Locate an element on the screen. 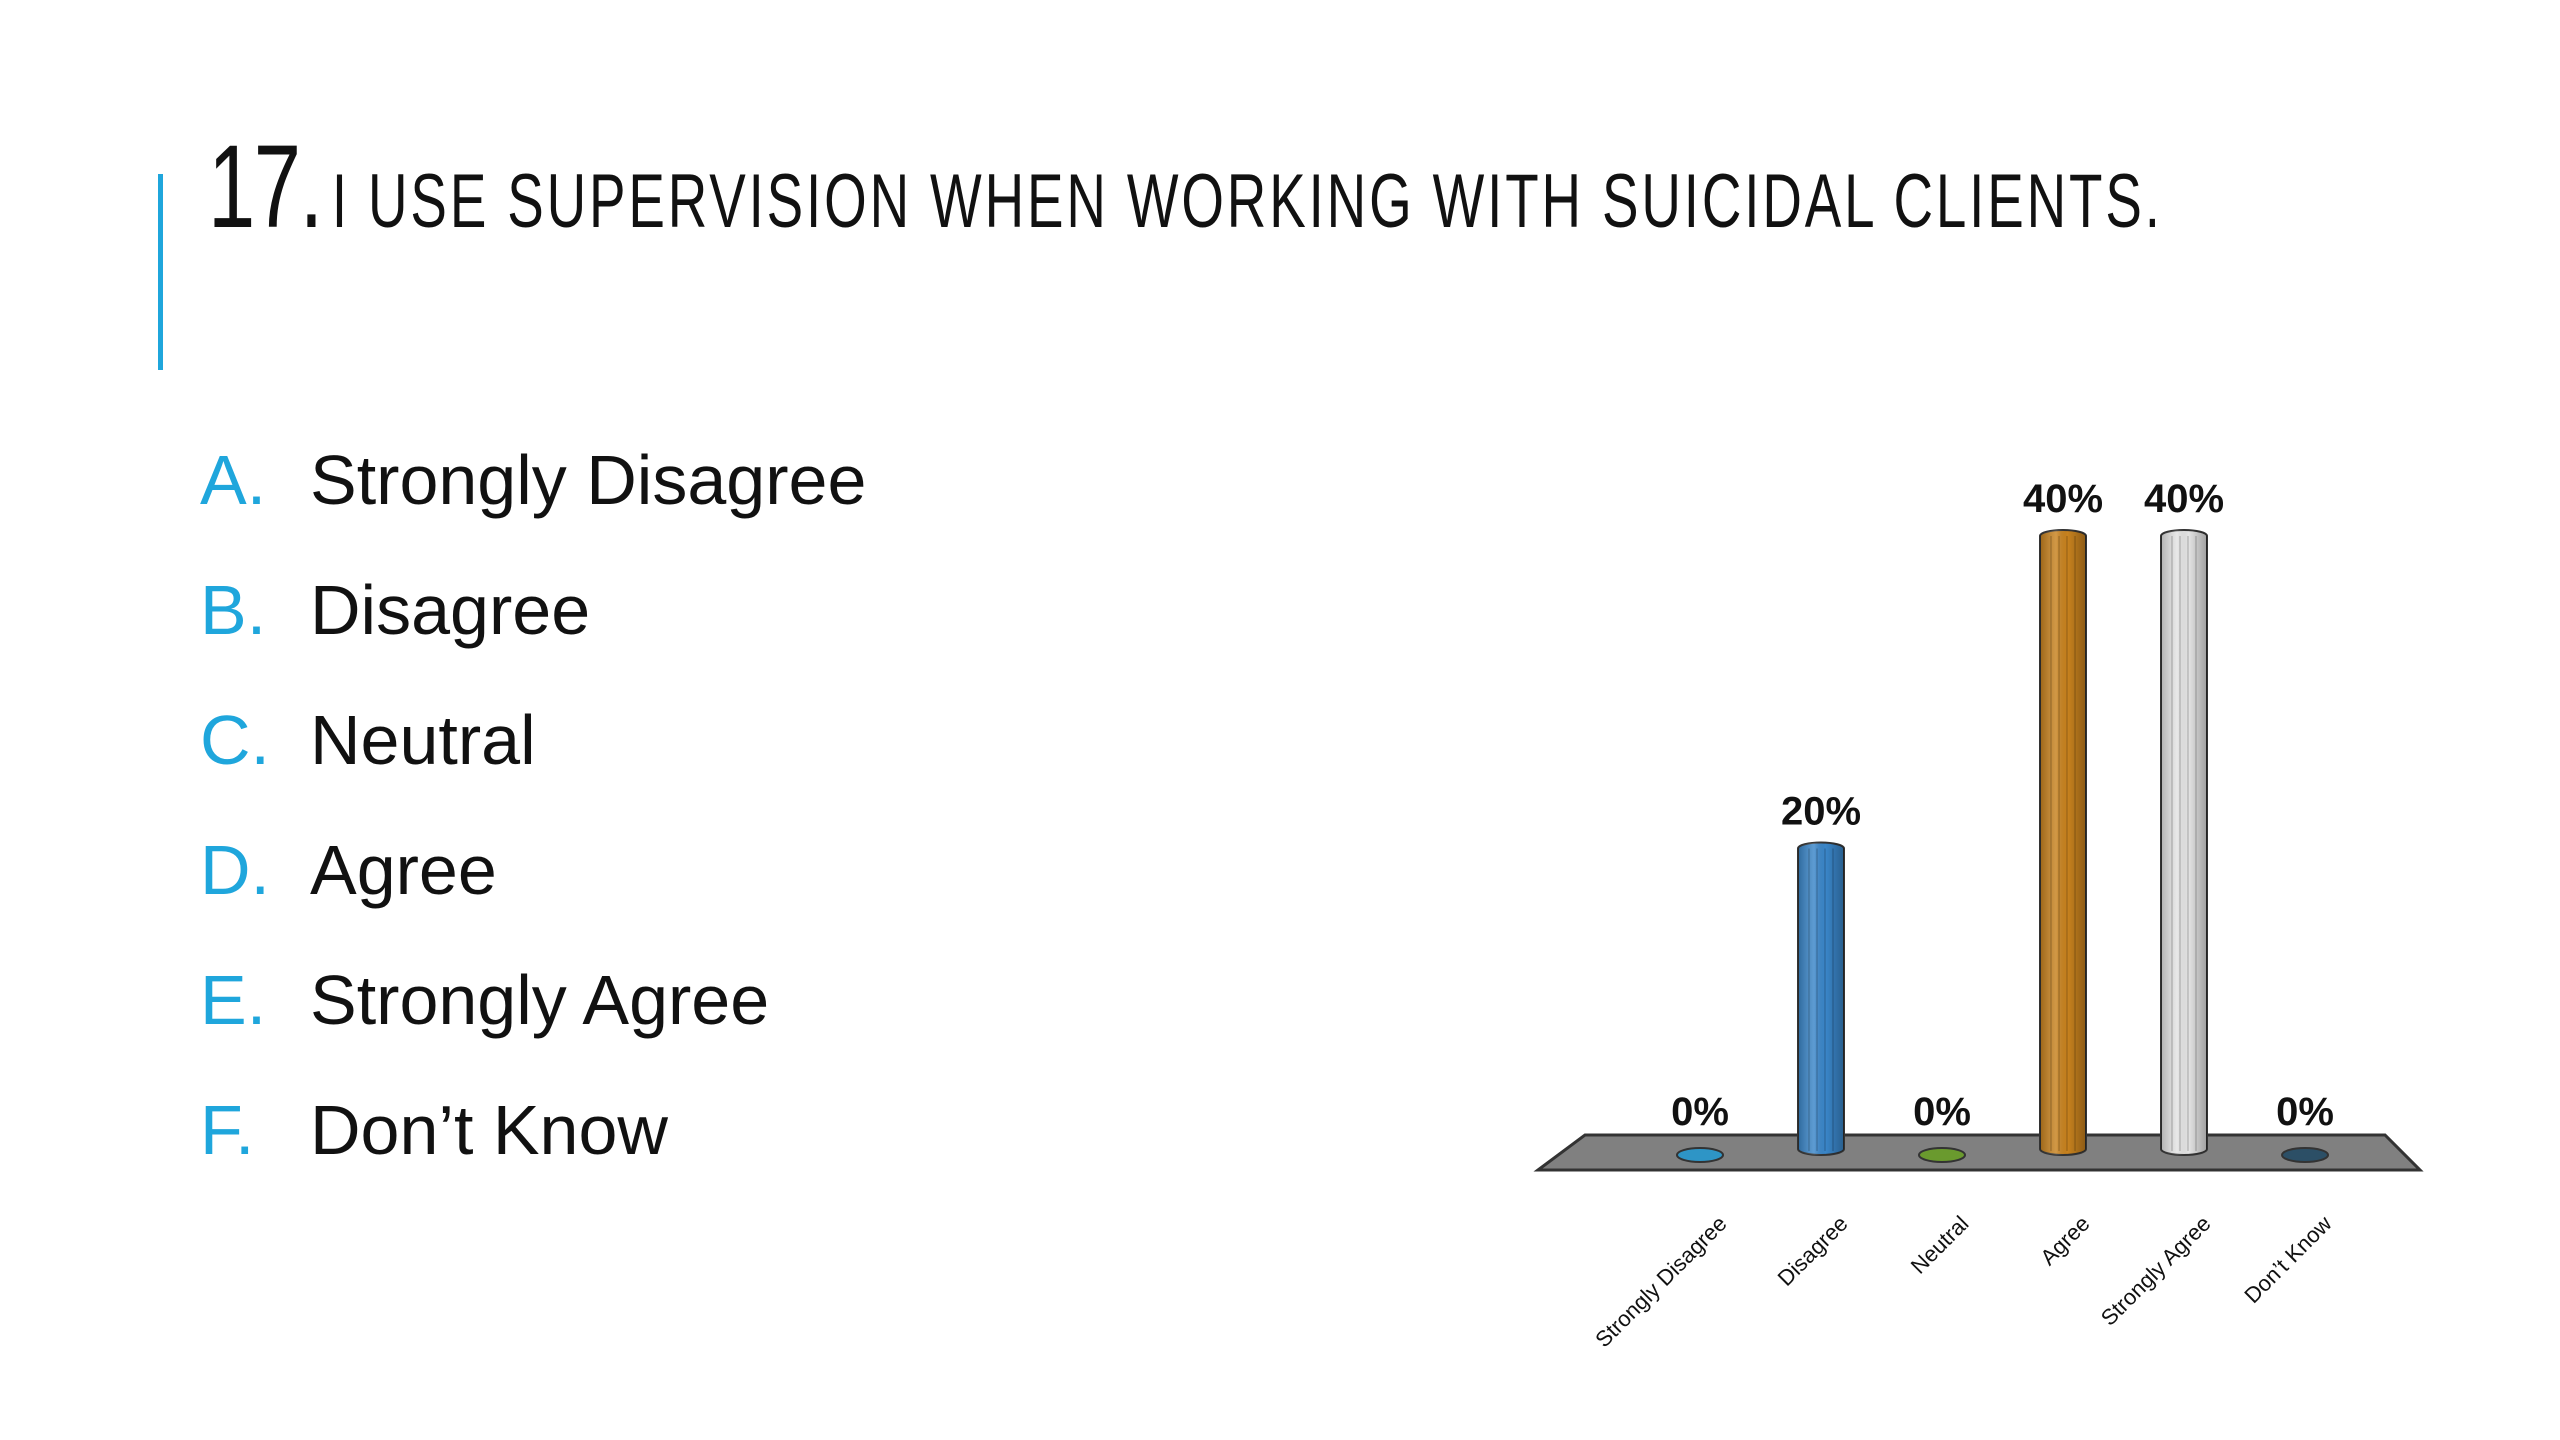  answer-option-c: C. Neutral is located at coordinates (533, 765).